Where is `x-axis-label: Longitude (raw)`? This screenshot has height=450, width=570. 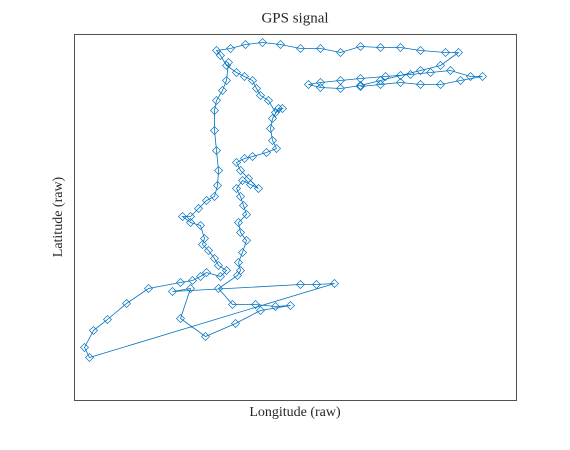 x-axis-label: Longitude (raw) is located at coordinates (295, 412).